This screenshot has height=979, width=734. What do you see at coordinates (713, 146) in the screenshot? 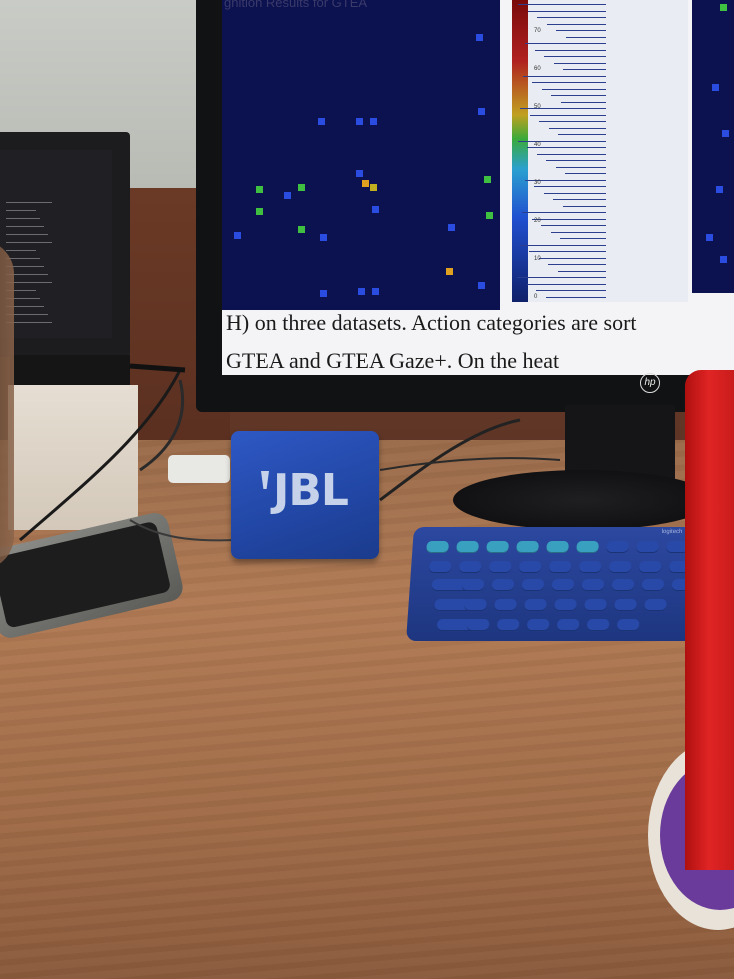
I see `heatmap-panel-right` at bounding box center [713, 146].